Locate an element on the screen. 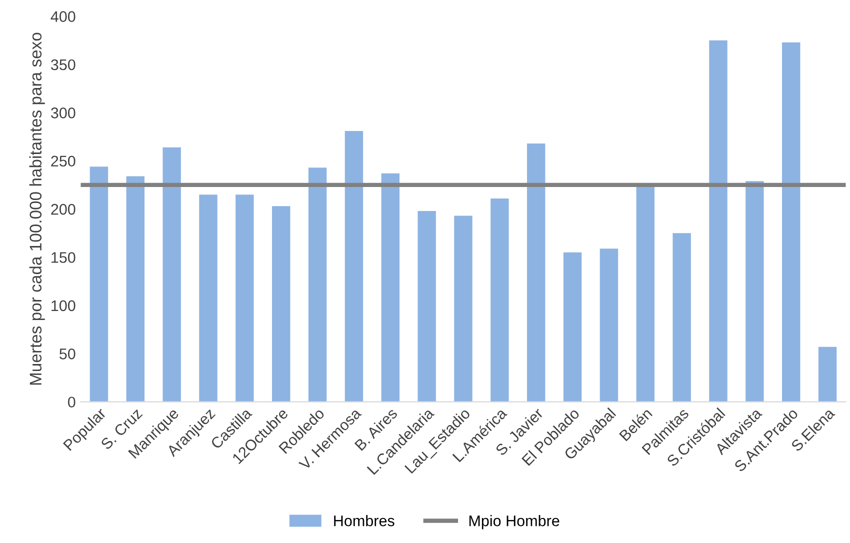 This screenshot has height=543, width=850. legend-label: Hombres is located at coordinates (364, 520).